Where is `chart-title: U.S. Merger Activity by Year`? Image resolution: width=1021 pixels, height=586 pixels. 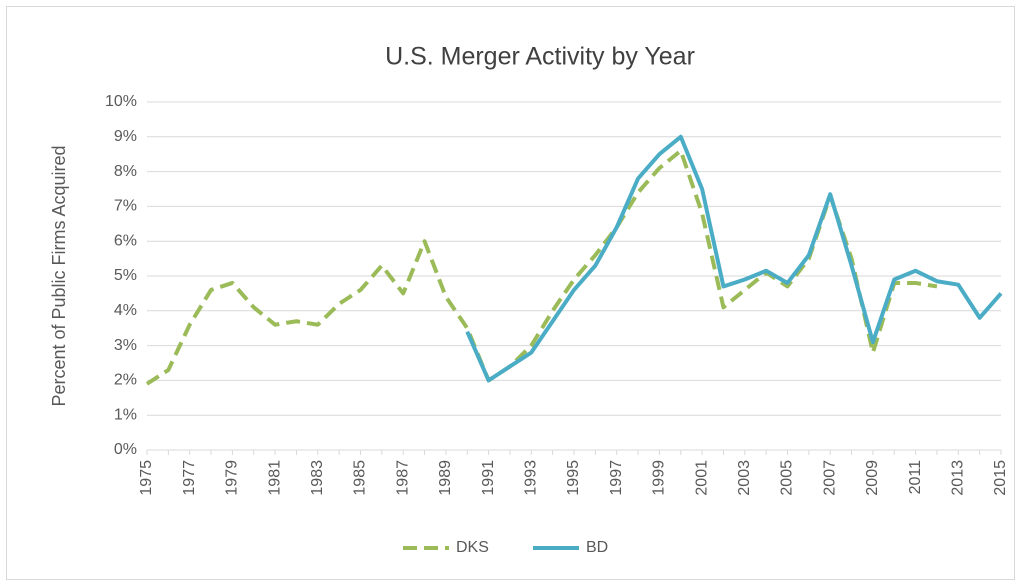 chart-title: U.S. Merger Activity by Year is located at coordinates (540, 57).